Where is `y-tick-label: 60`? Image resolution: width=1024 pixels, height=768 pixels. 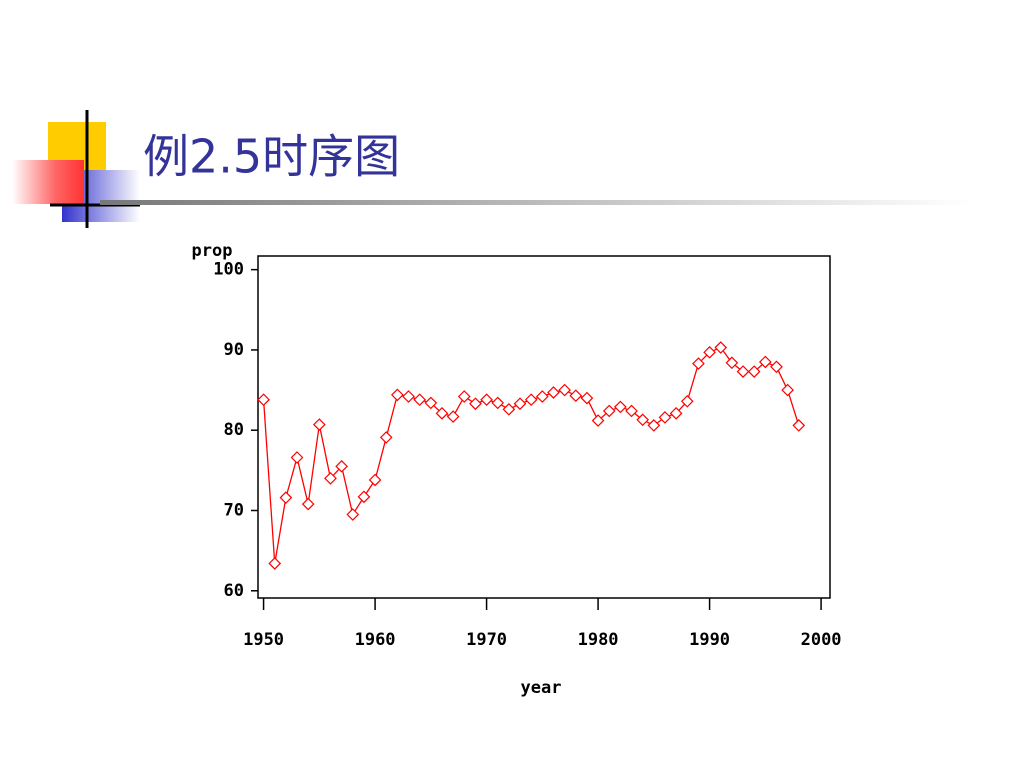 y-tick-label: 60 is located at coordinates (234, 591).